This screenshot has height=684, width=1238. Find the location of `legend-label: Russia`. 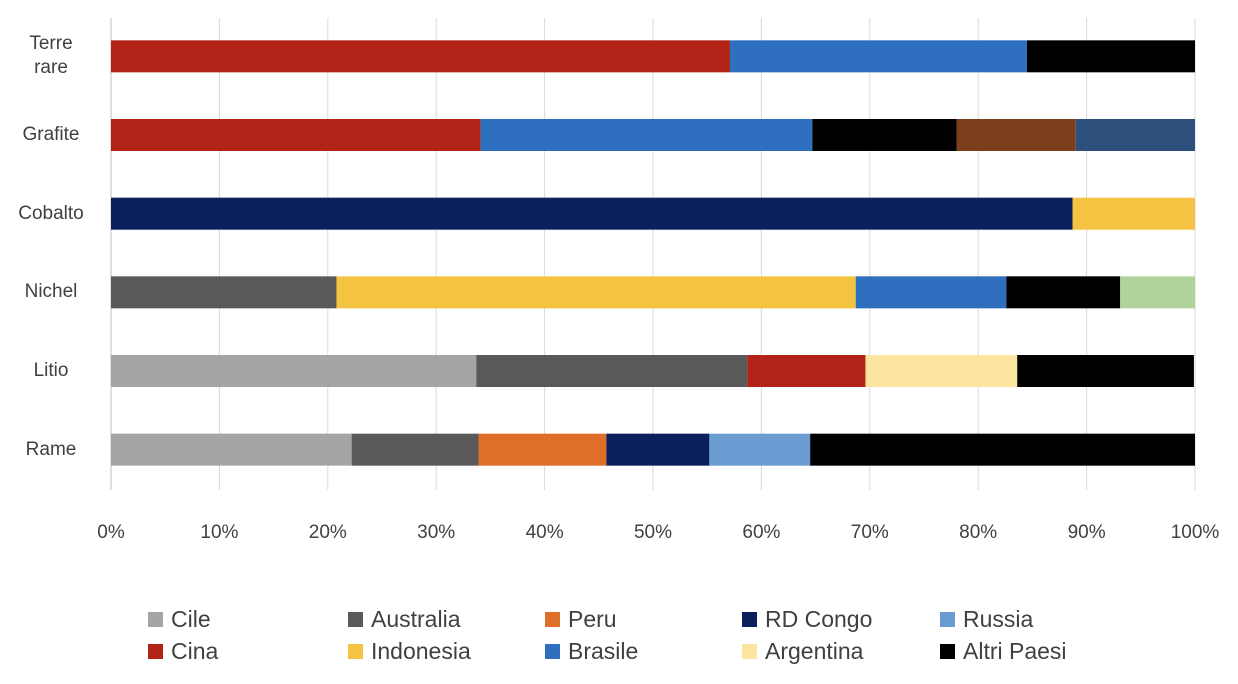

legend-label: Russia is located at coordinates (998, 619).